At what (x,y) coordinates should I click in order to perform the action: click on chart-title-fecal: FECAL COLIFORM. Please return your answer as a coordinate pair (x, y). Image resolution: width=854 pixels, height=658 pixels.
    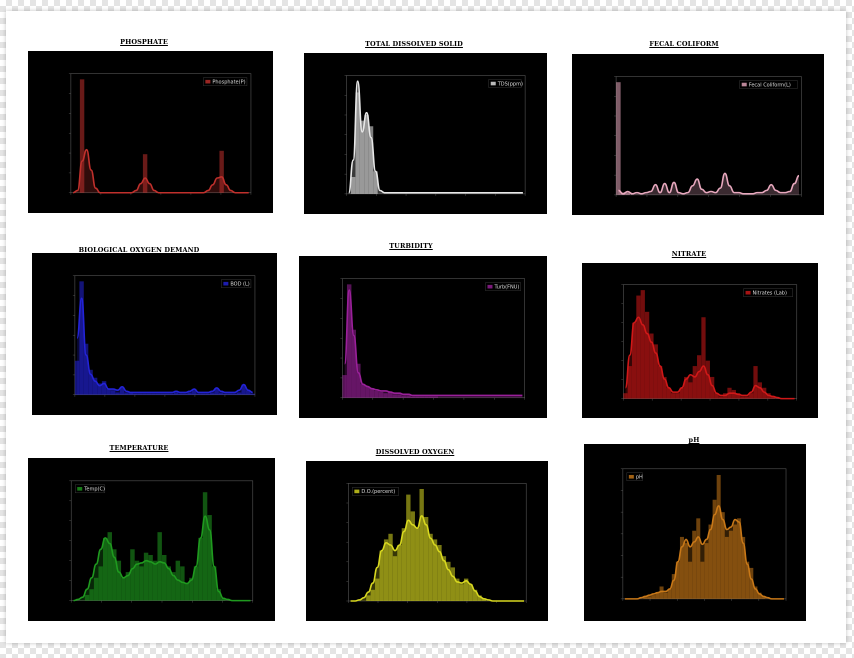
    Looking at the image, I should click on (684, 44).